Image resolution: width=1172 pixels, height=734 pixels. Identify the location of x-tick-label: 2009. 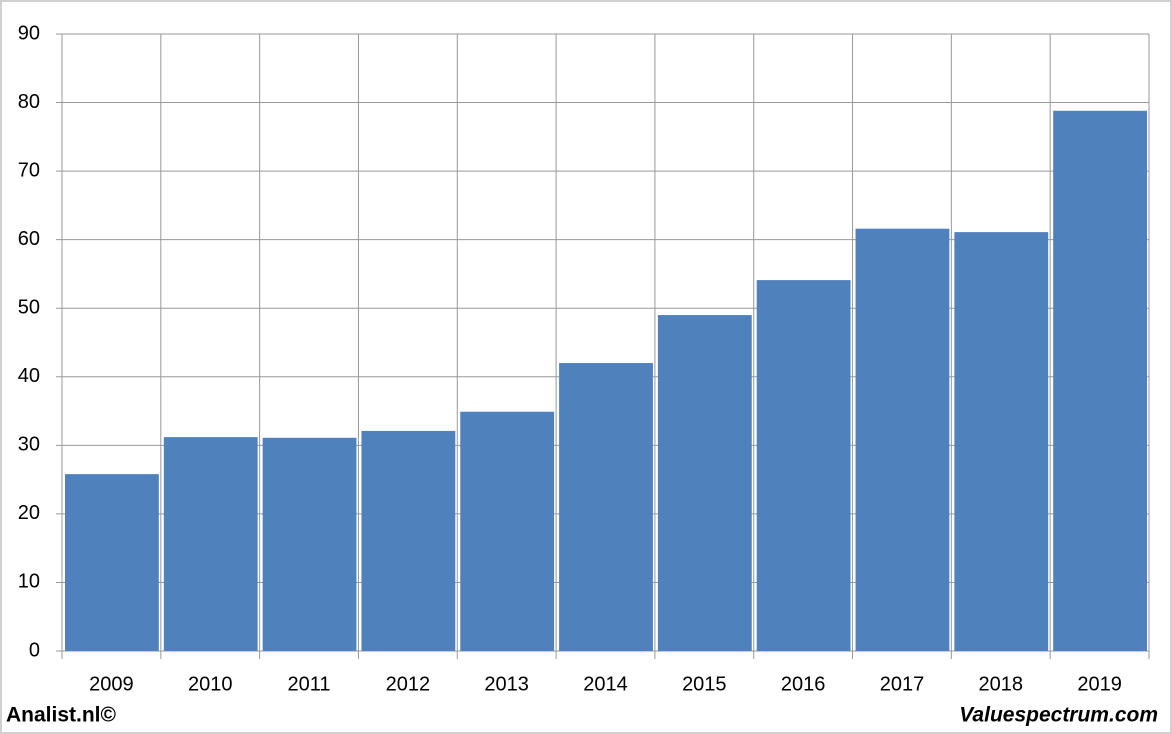
(111, 684).